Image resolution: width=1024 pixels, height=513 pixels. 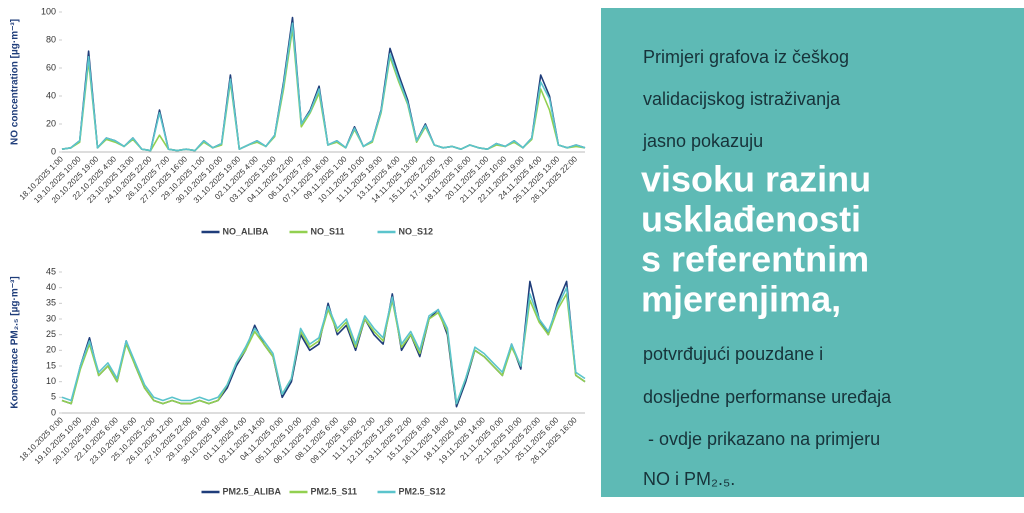 I want to click on outro-line: potvrđujući pouzdane i, so click(x=733, y=354).